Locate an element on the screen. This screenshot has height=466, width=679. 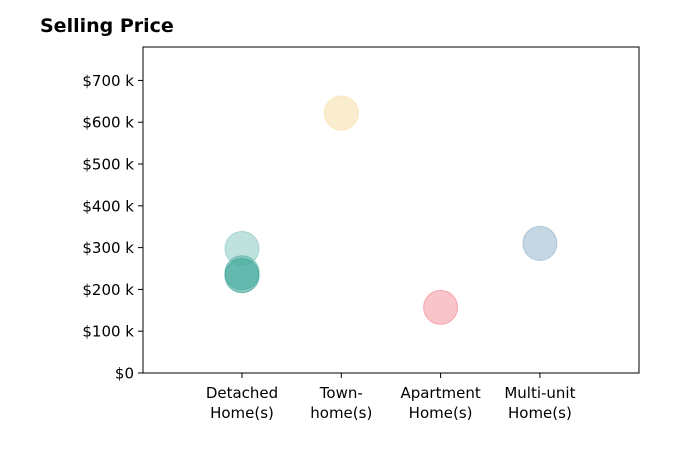
x-tick-label: Multi-unit is located at coordinates (539, 393).